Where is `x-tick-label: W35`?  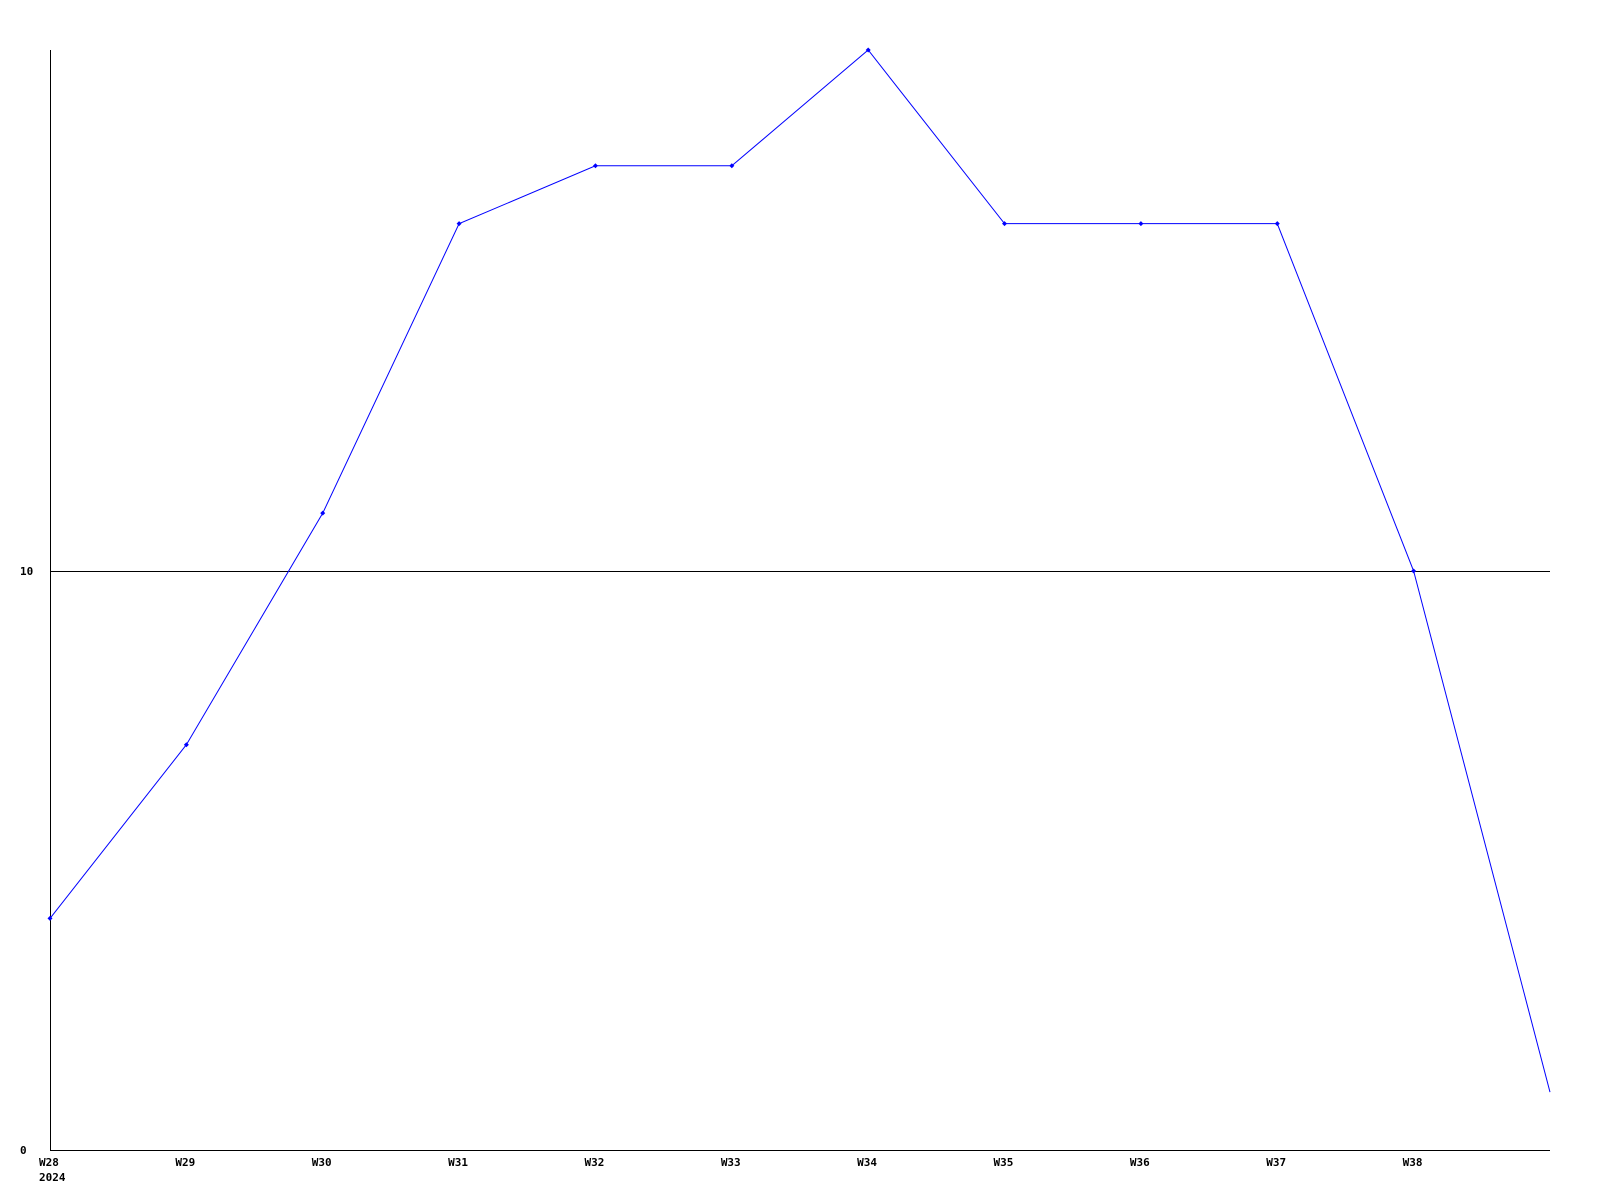
x-tick-label: W35 is located at coordinates (1004, 1162).